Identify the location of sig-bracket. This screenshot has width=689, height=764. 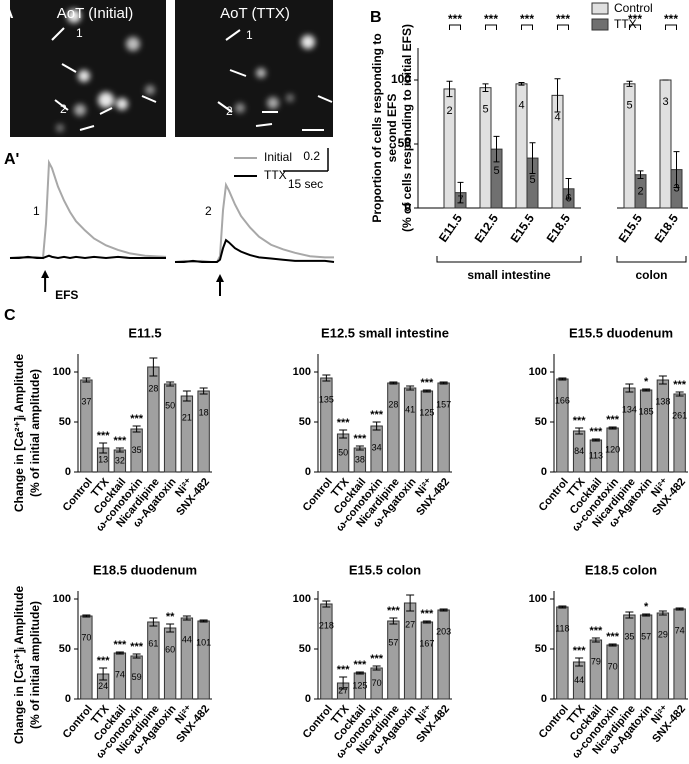
(635, 27).